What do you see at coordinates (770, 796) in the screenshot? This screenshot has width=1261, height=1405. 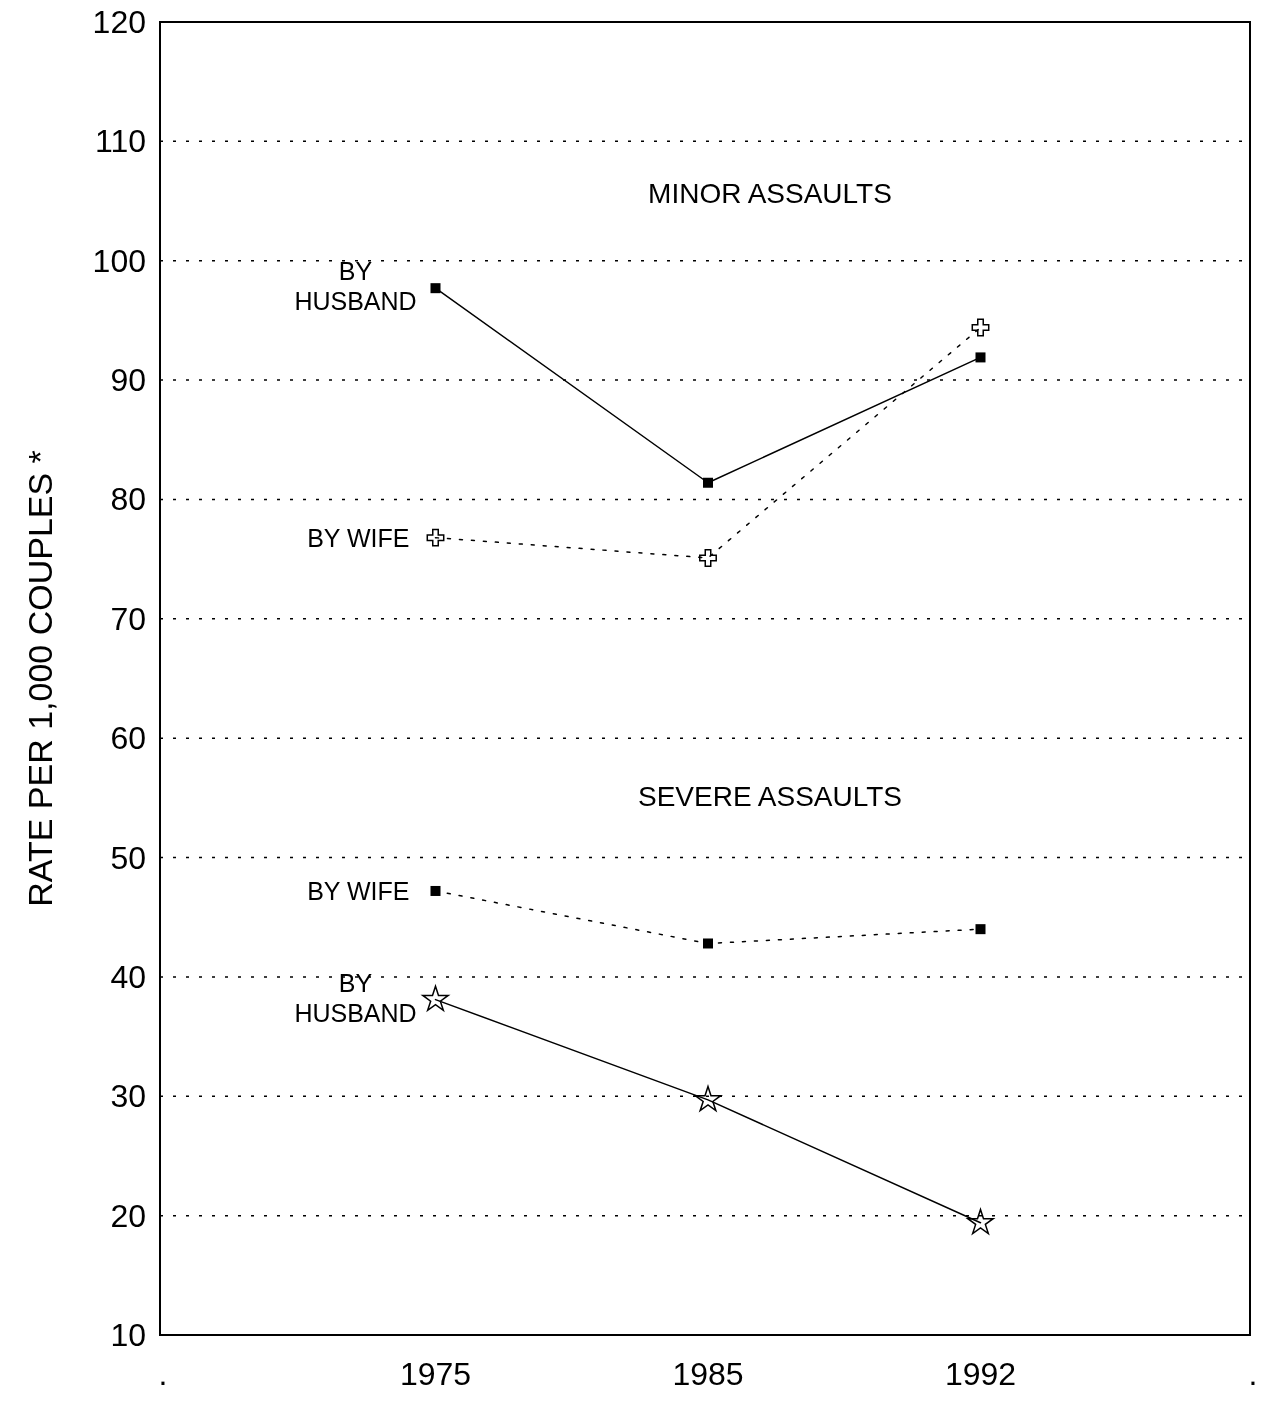 I see `annotation: SEVERE ASSAULTS` at bounding box center [770, 796].